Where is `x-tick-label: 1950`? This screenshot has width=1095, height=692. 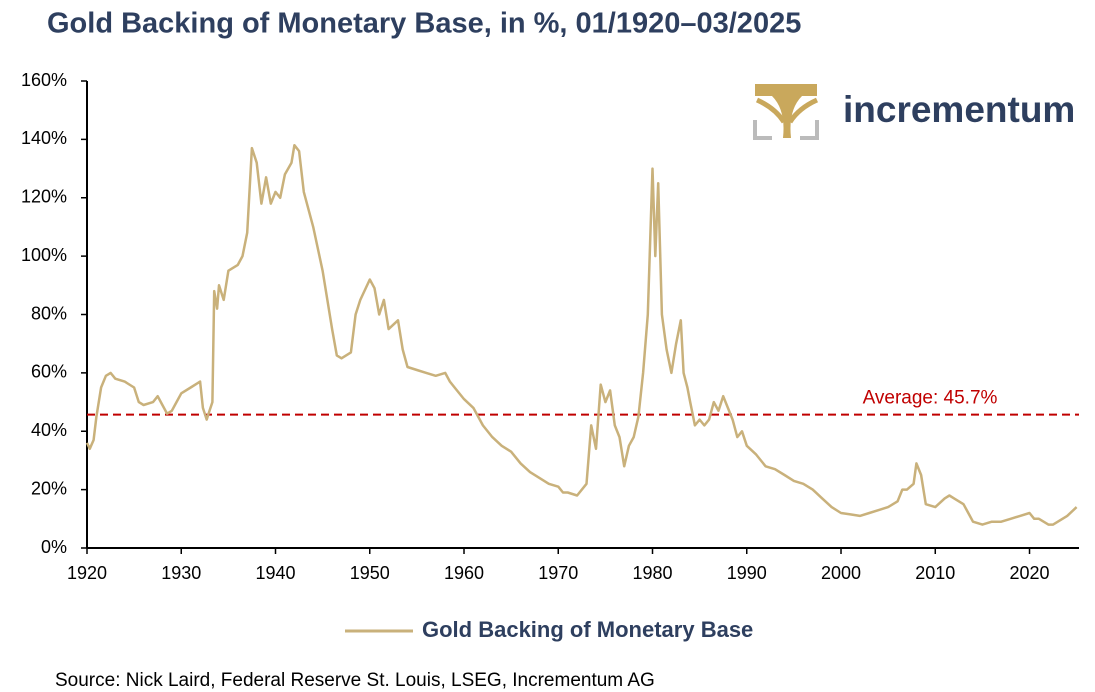
x-tick-label: 1950 is located at coordinates (370, 573).